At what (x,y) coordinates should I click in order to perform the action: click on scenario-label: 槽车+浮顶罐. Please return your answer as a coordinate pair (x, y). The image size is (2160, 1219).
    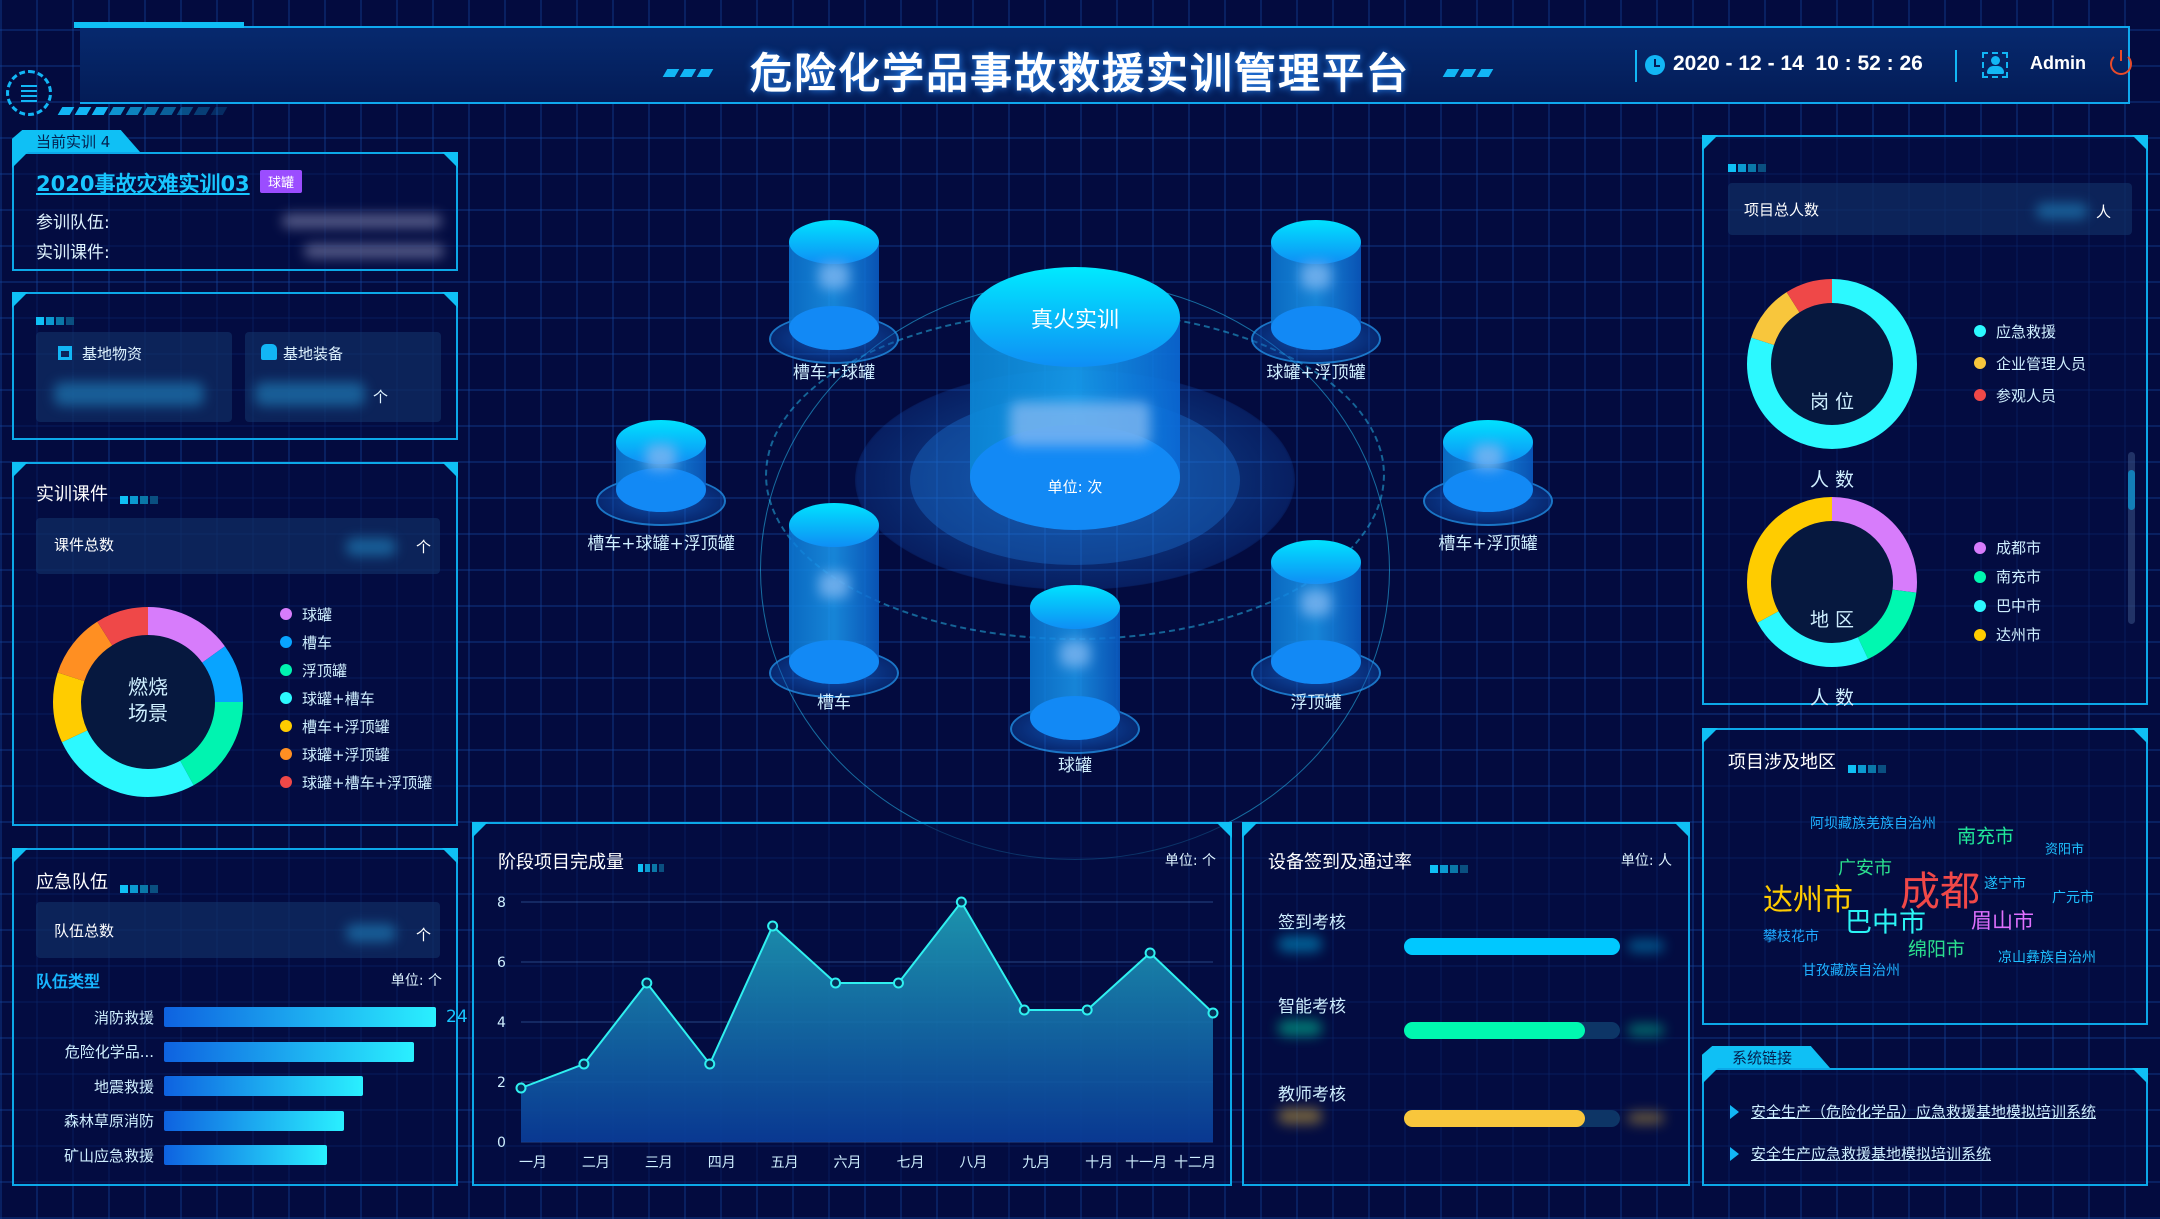
    Looking at the image, I should click on (1488, 544).